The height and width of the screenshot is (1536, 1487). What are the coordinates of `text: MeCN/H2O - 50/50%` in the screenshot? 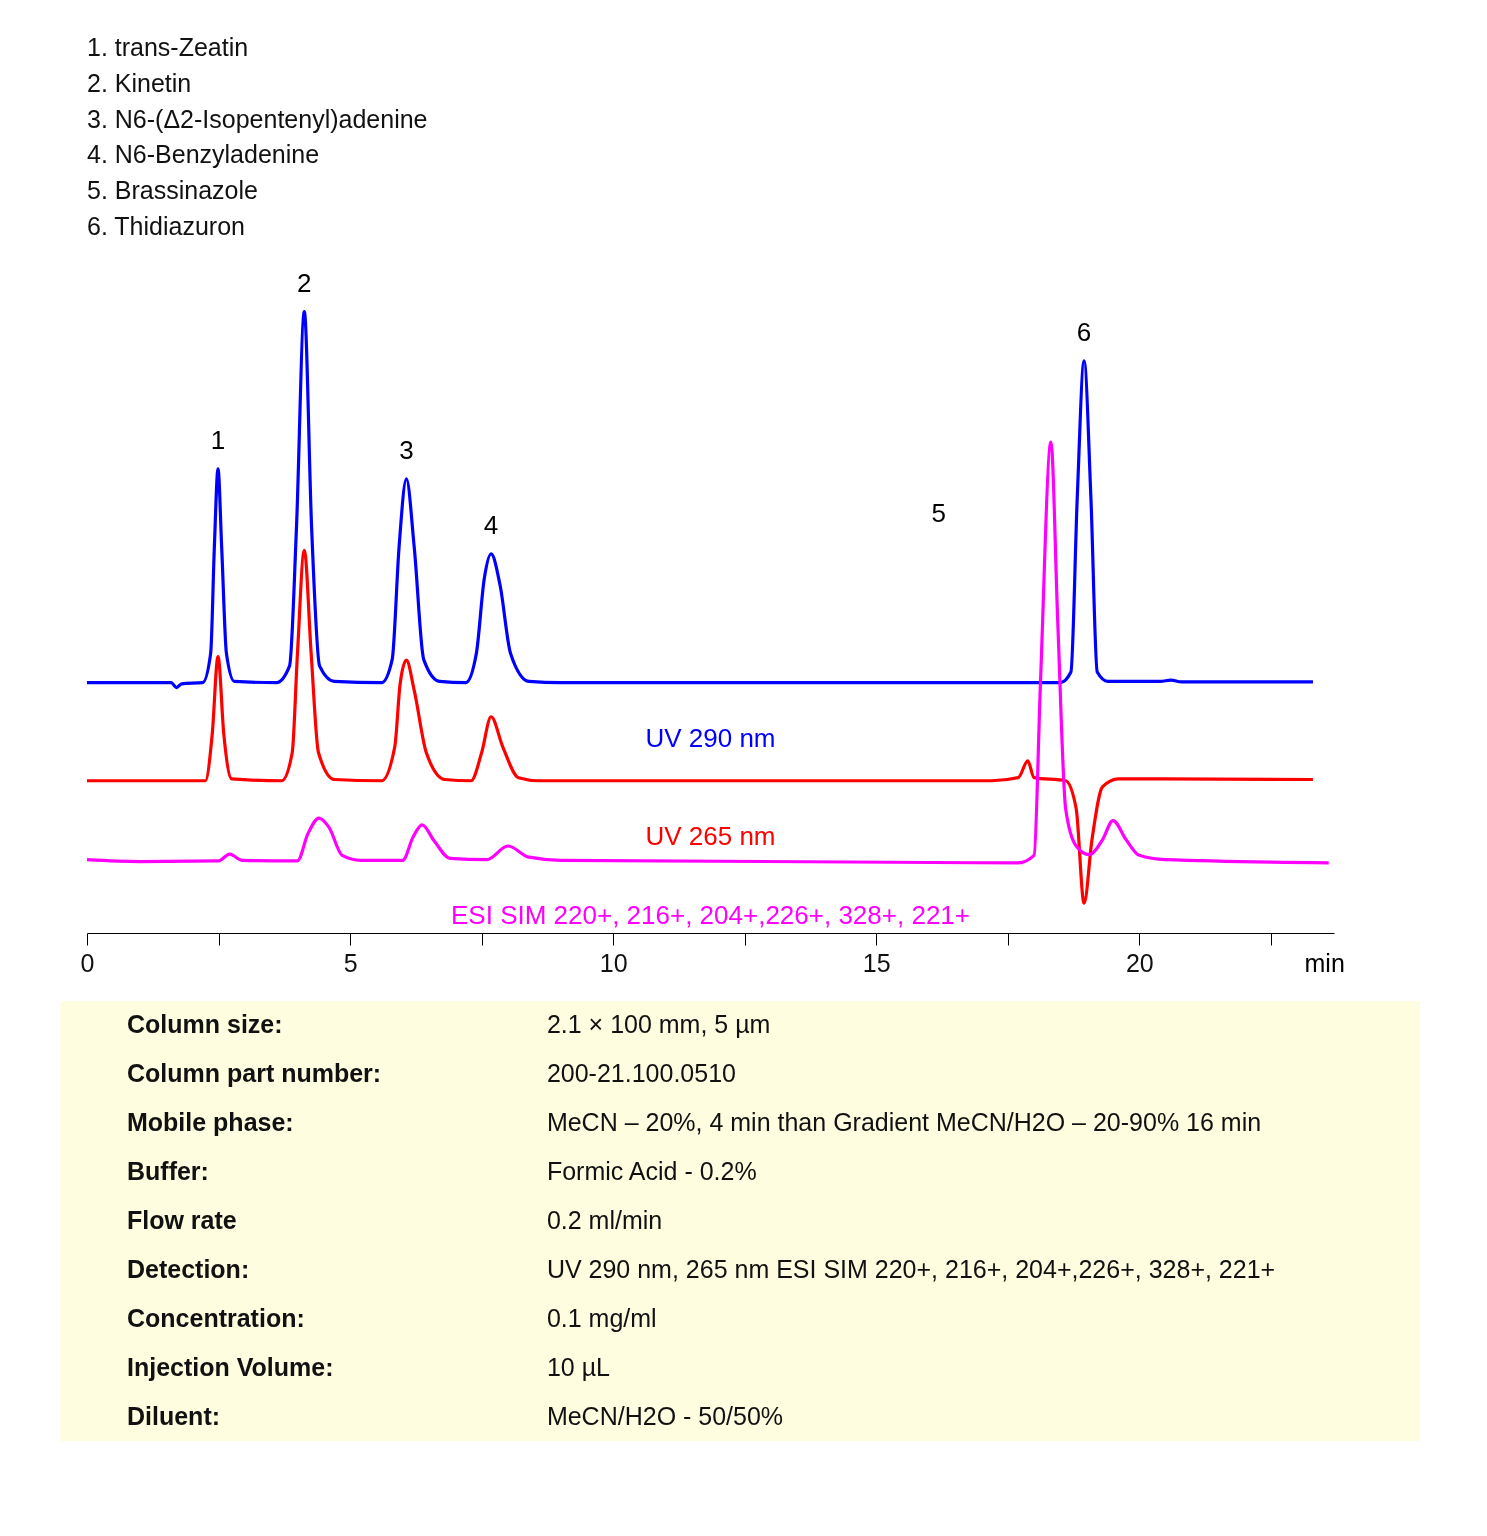 It's located at (665, 1415).